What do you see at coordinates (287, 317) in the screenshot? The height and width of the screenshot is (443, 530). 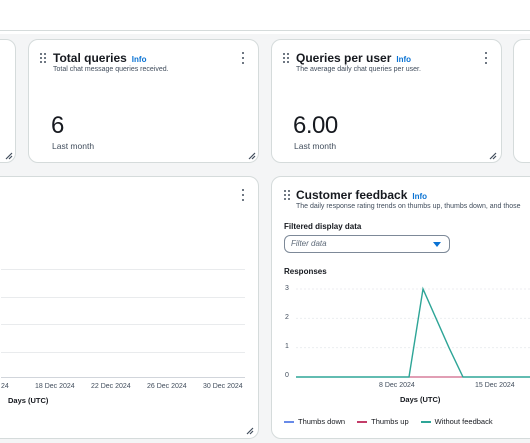 I see `y-tick-label: 2` at bounding box center [287, 317].